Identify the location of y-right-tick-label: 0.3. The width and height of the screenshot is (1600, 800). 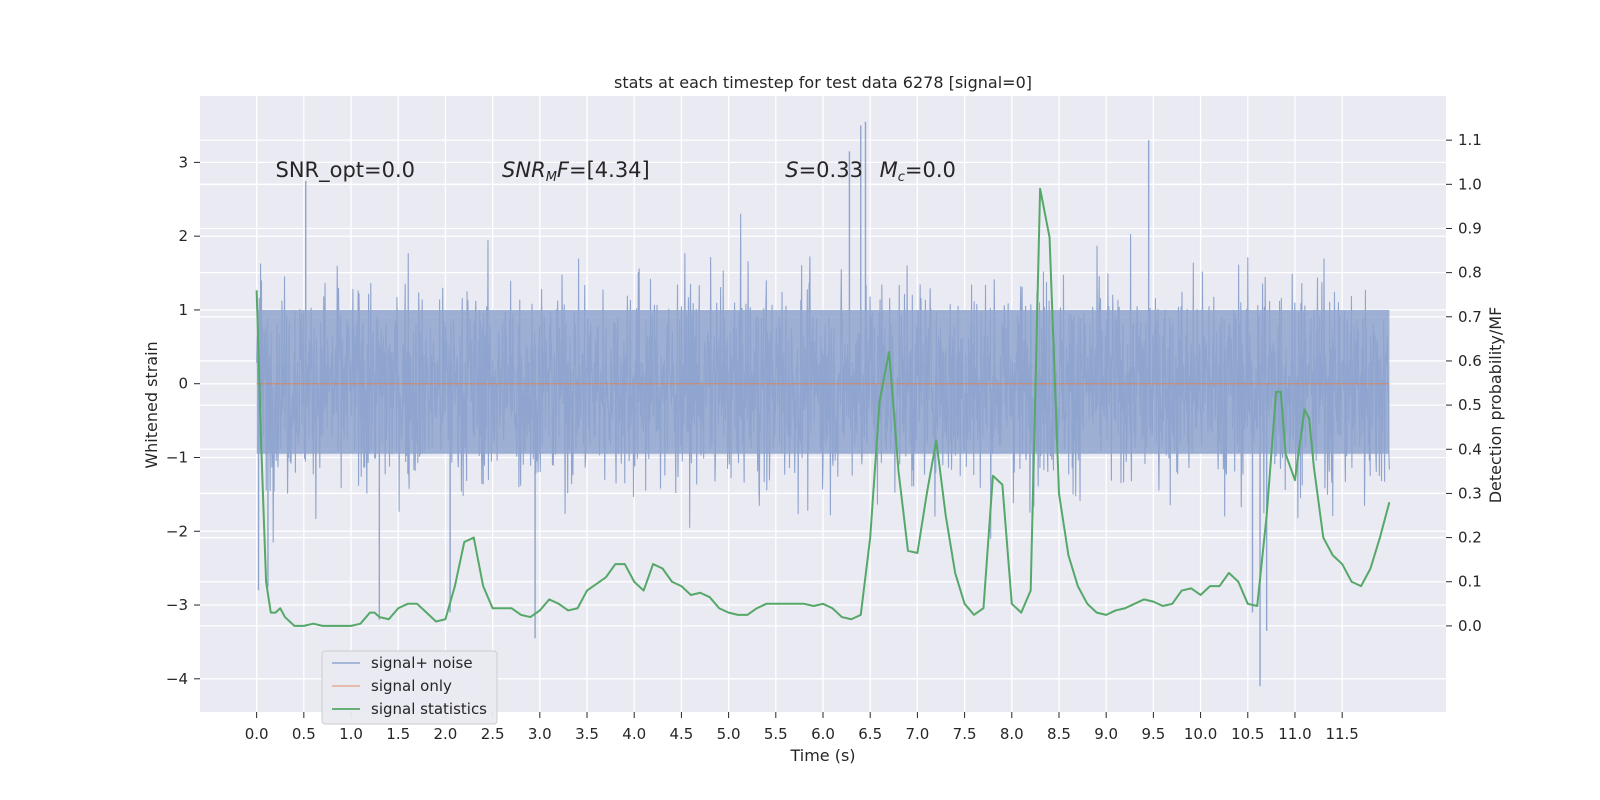
(1470, 493).